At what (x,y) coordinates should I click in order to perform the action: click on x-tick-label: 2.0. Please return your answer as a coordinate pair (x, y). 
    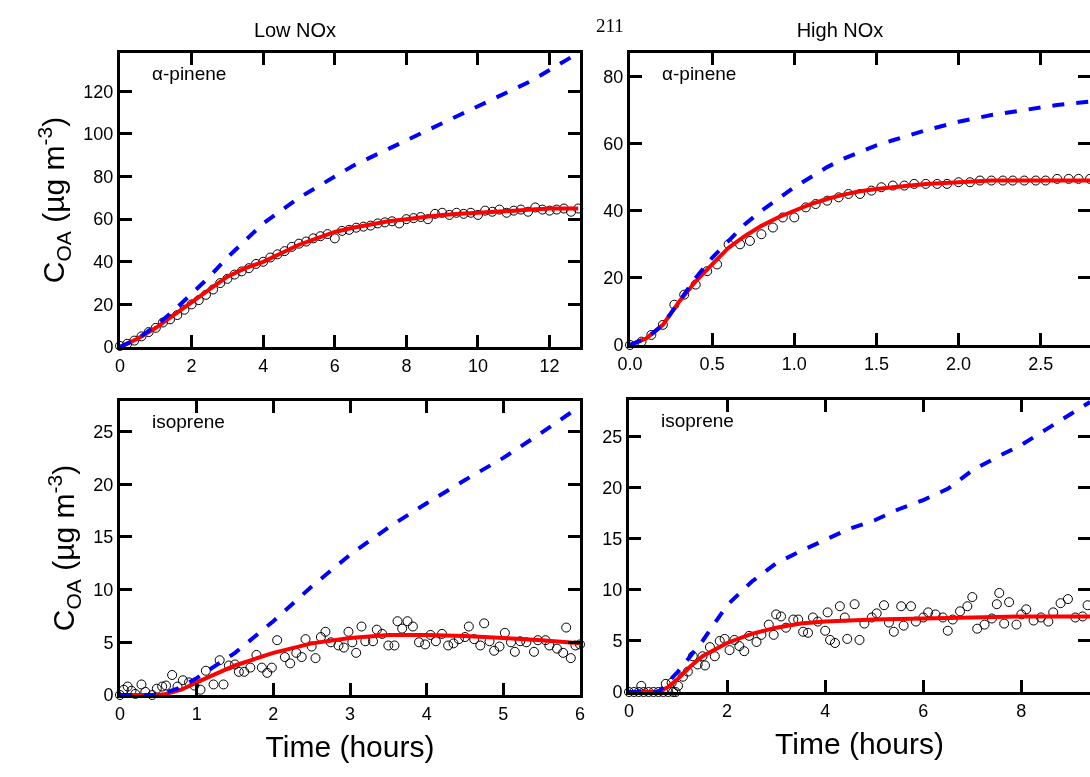
    Looking at the image, I should click on (959, 363).